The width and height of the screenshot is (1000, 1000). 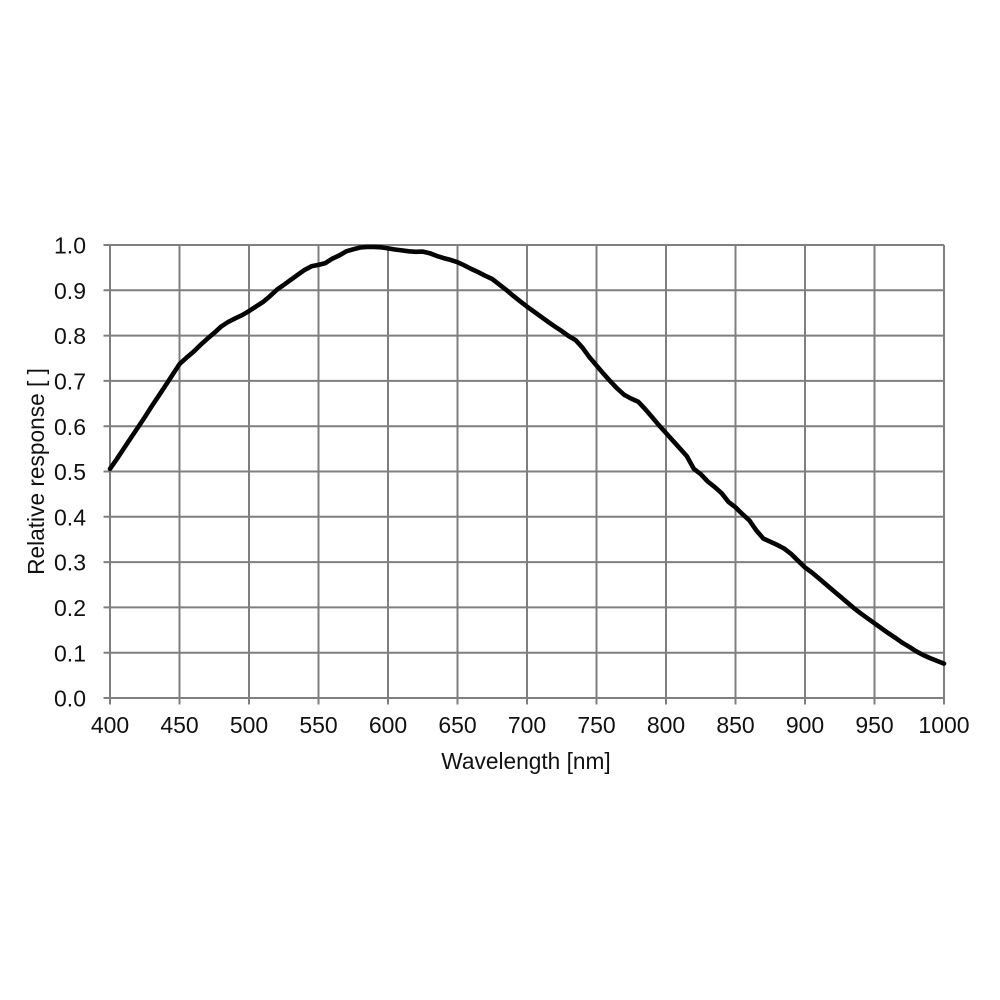 I want to click on svg-text: 0.3, so click(x=70, y=563).